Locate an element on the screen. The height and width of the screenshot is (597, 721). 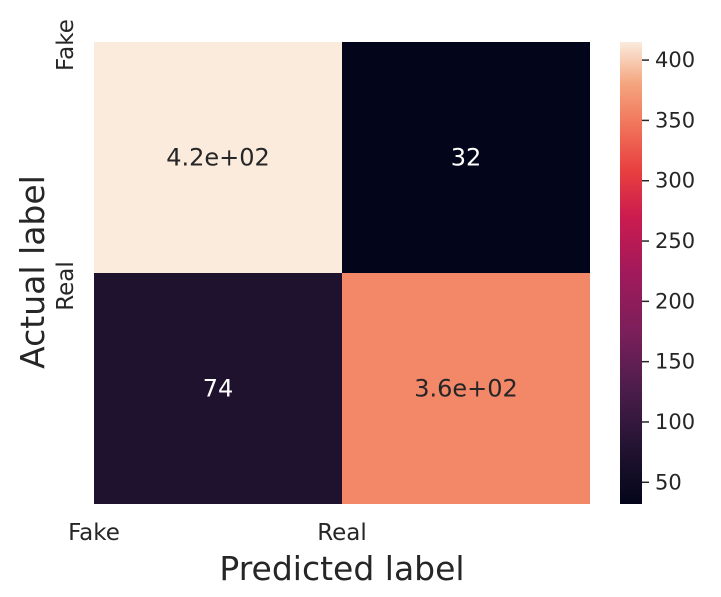
heatmap-cell-fake-real is located at coordinates (466, 157).